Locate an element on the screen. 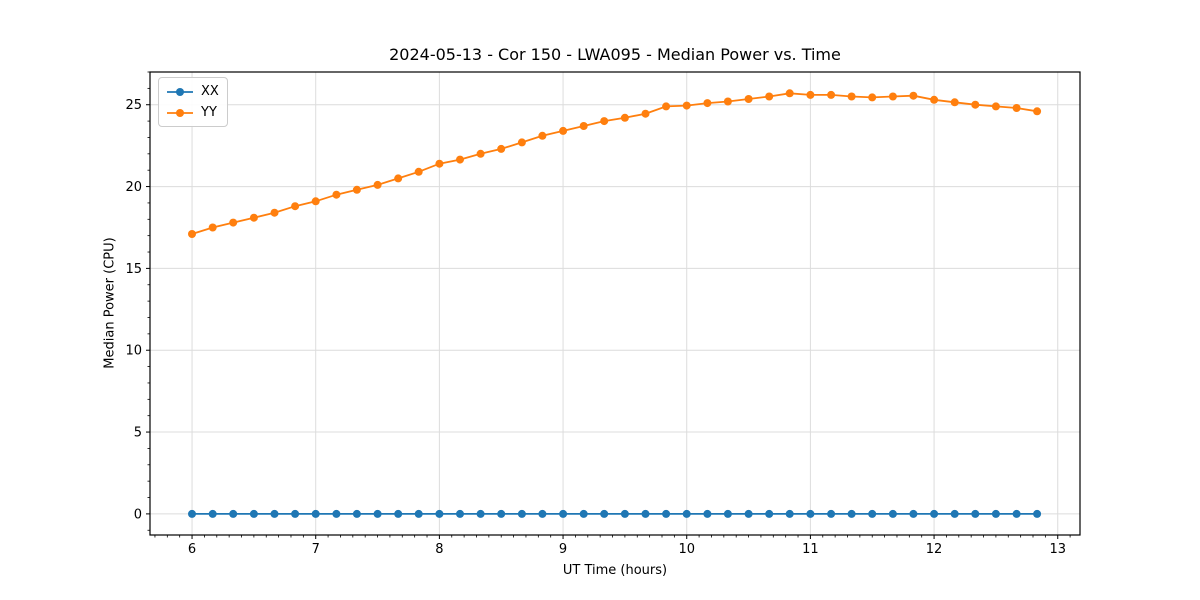  x-tick-label: 7 is located at coordinates (316, 549).